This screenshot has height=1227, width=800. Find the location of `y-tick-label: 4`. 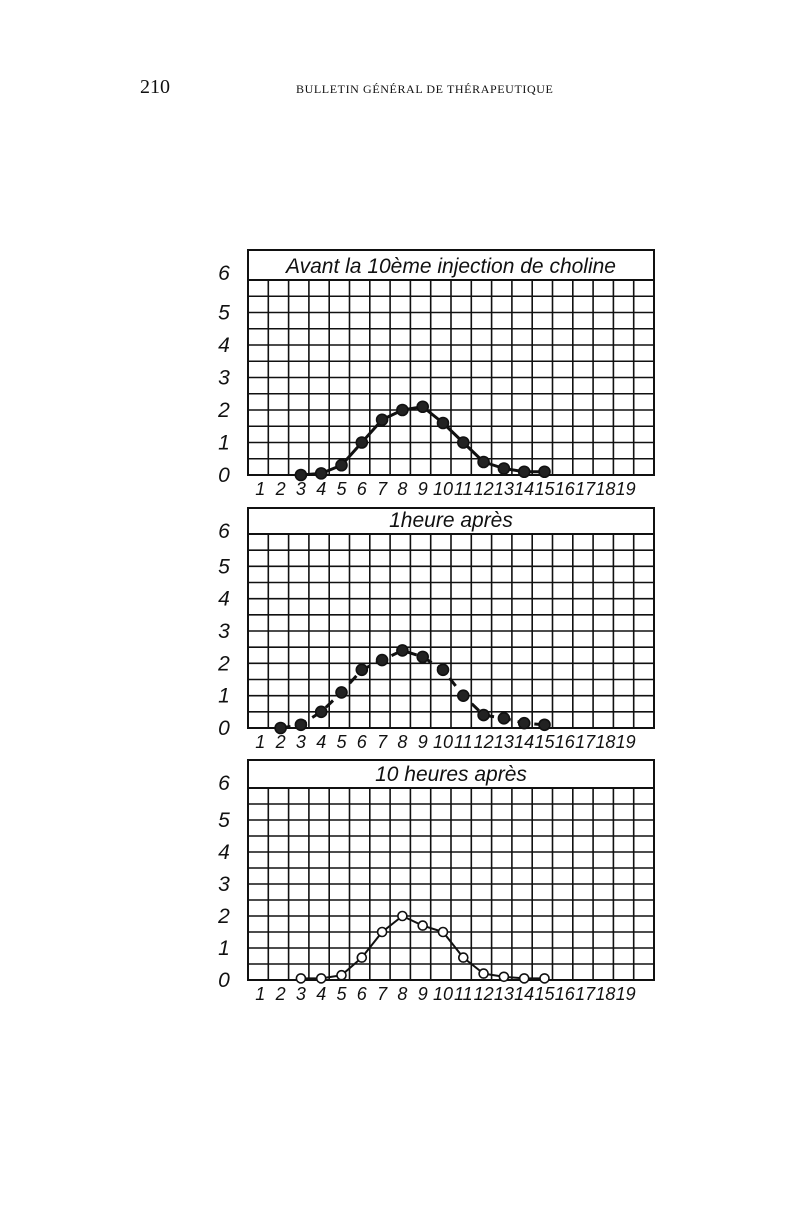

y-tick-label: 4 is located at coordinates (224, 345).